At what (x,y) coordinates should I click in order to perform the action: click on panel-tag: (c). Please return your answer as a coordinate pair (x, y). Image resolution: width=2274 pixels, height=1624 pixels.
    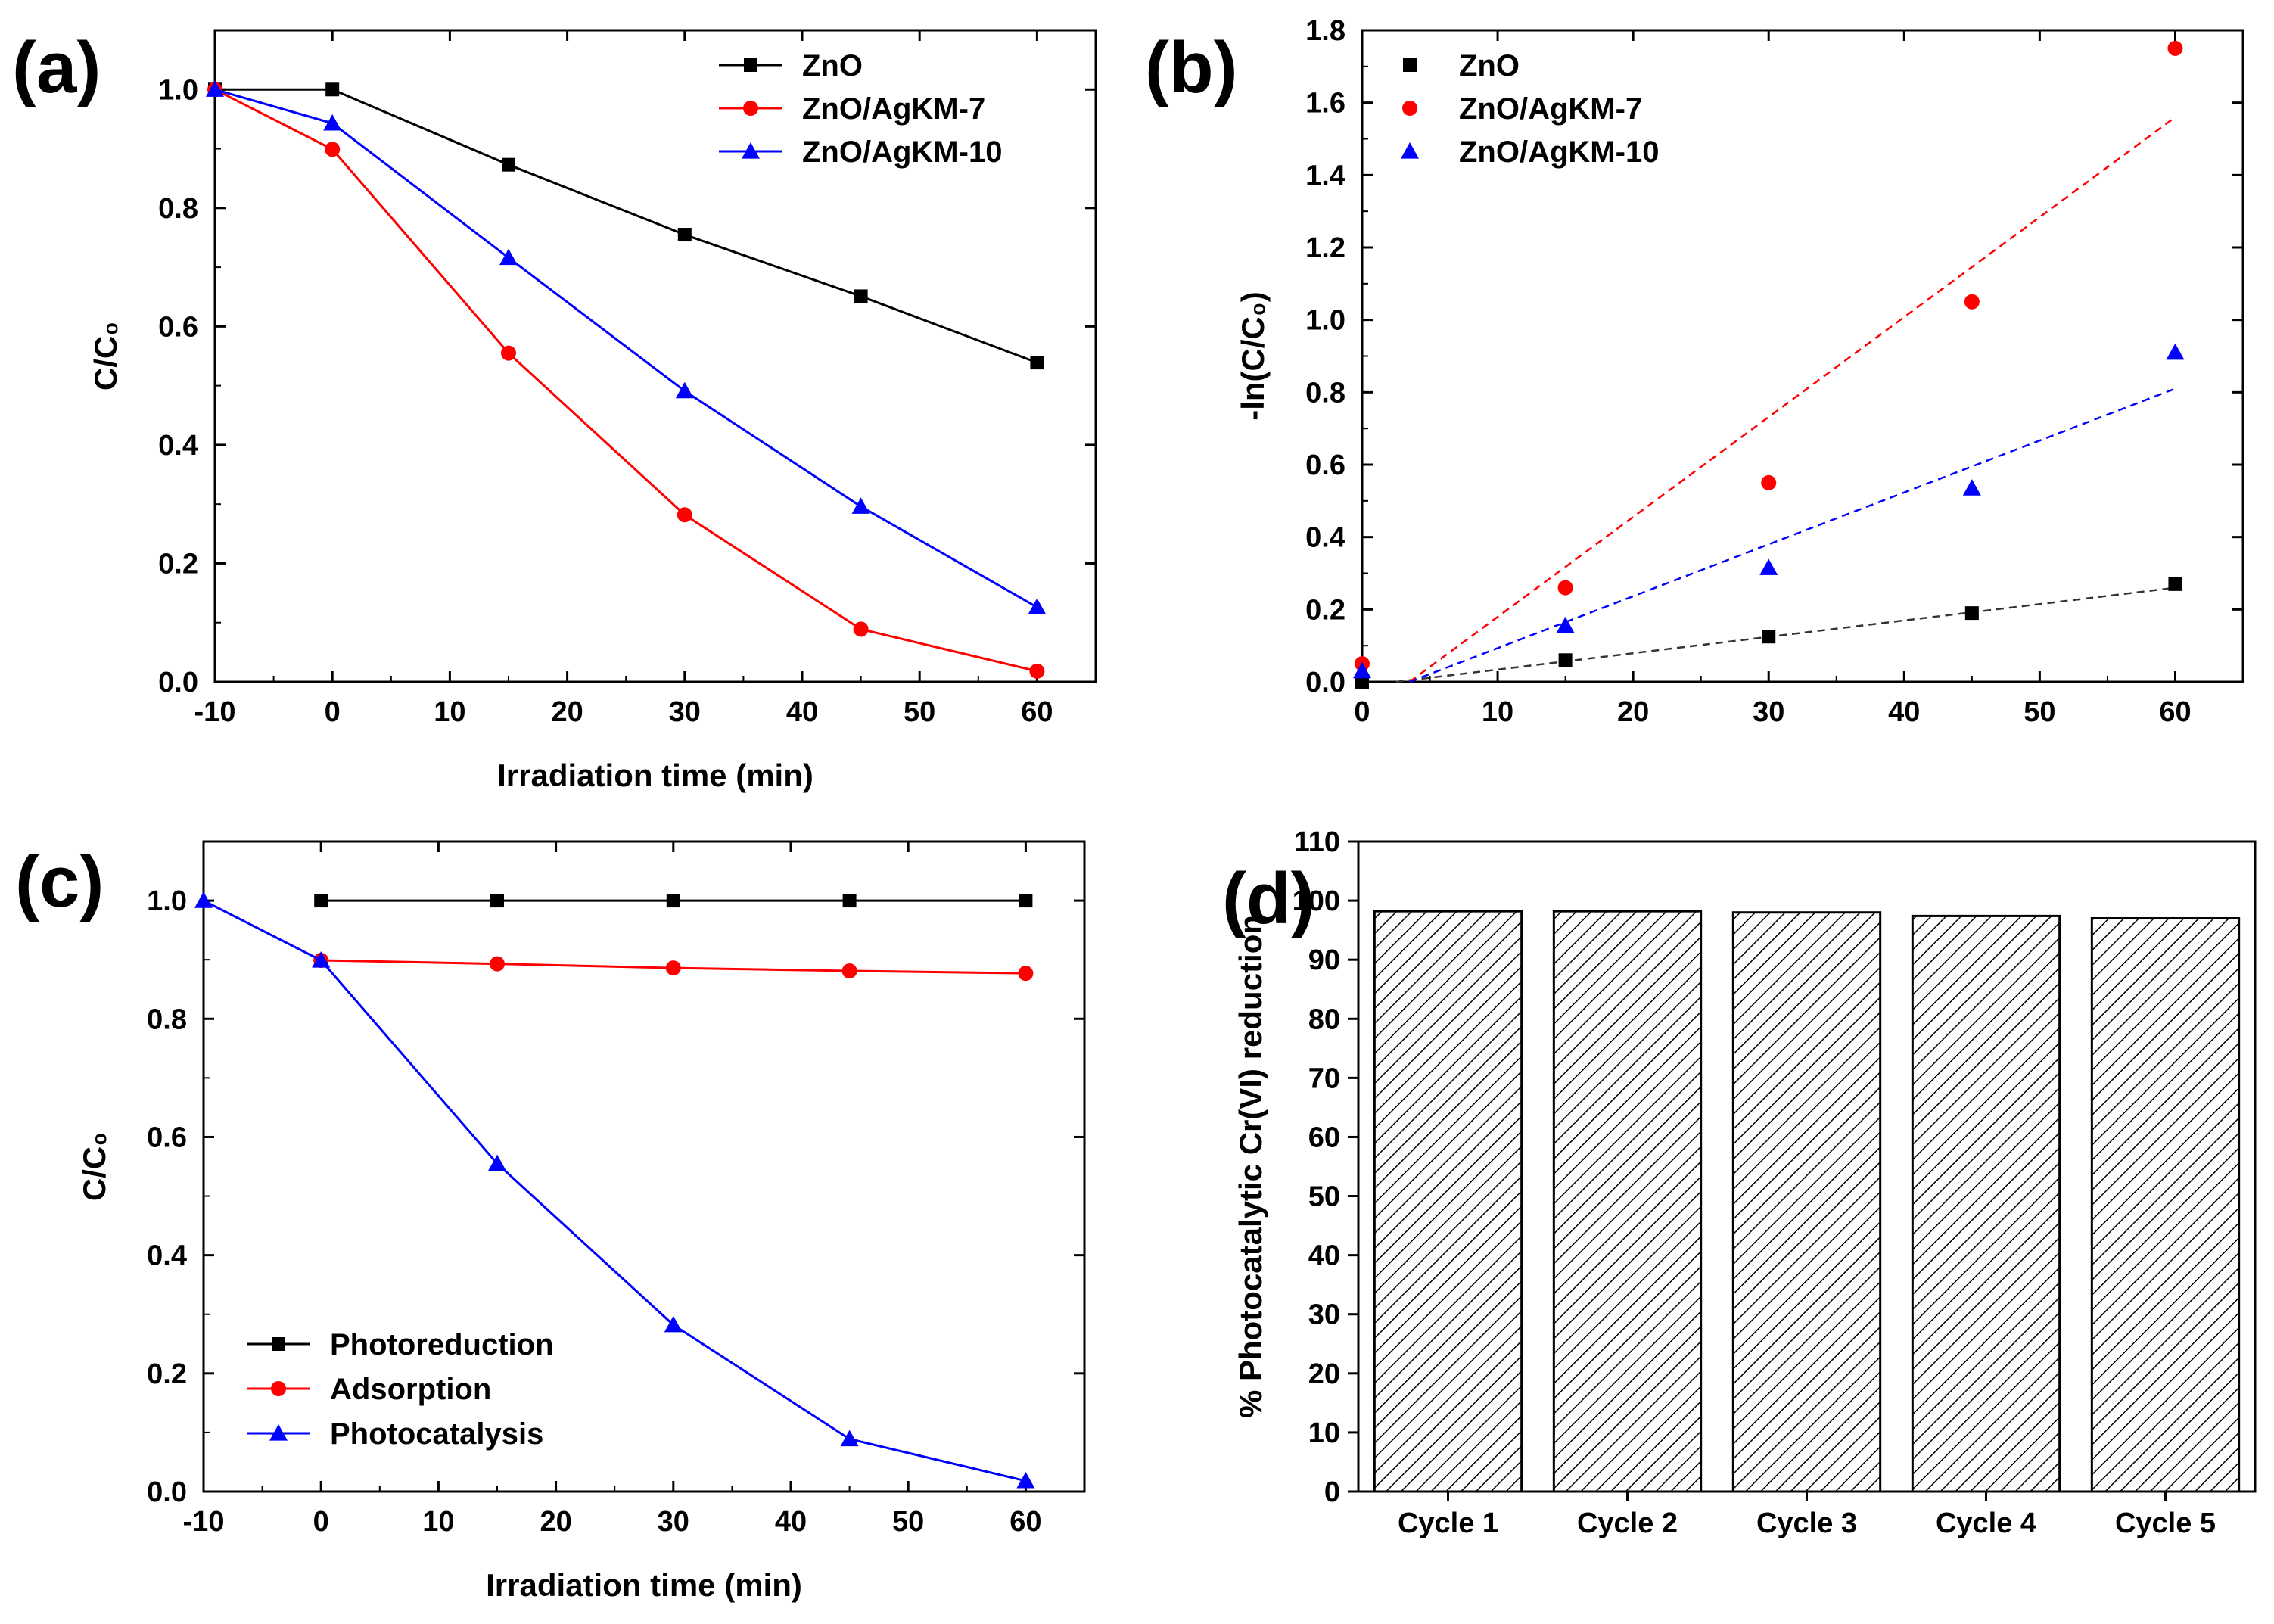
    Looking at the image, I should click on (59, 882).